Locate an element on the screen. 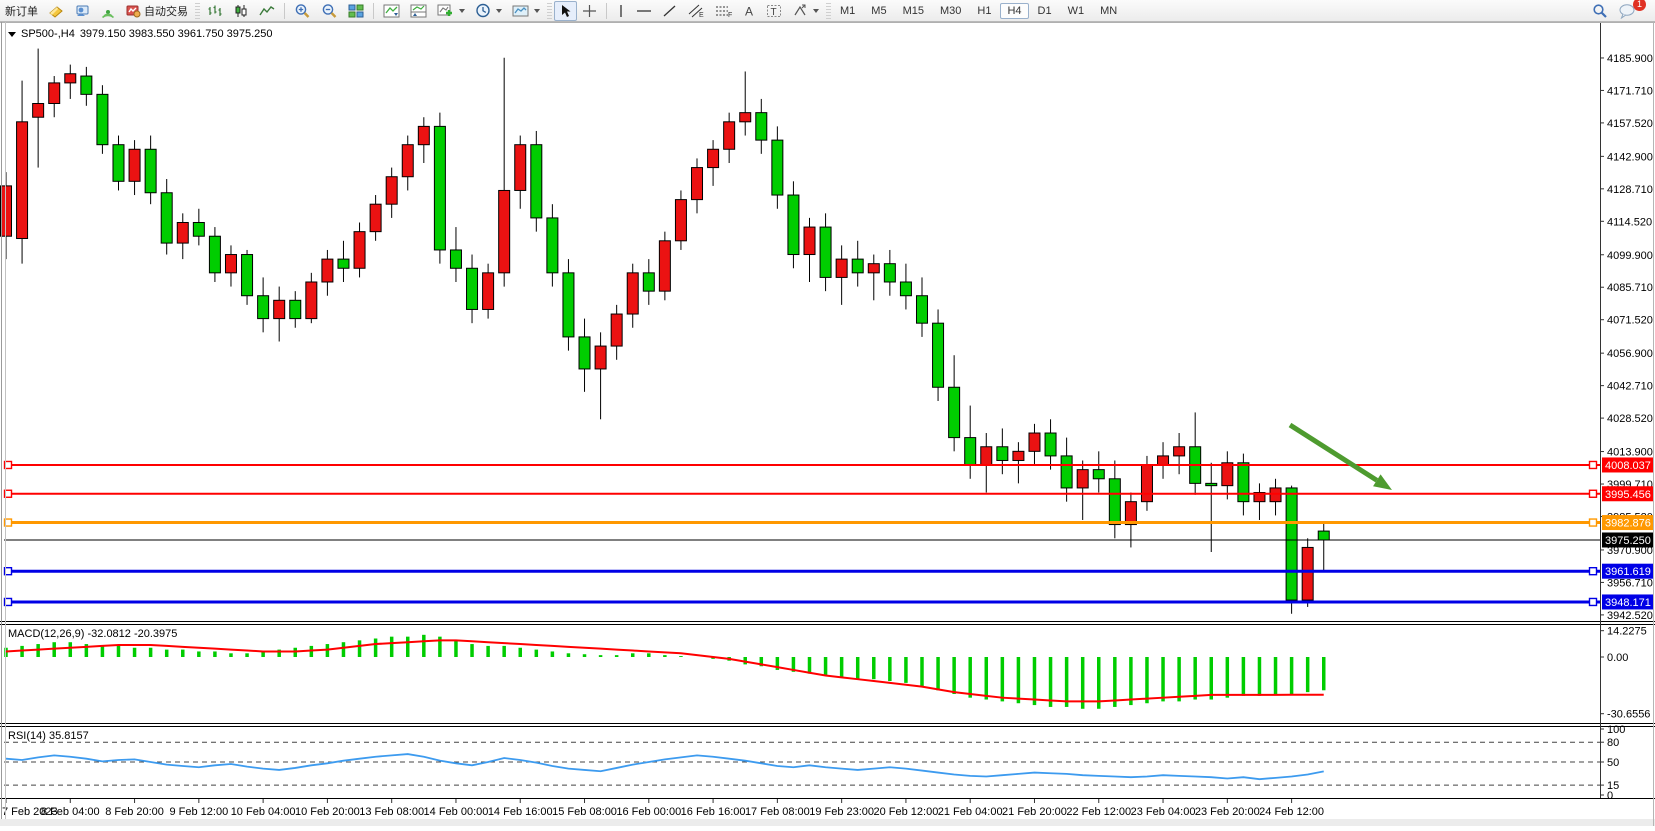 The image size is (1655, 831). chat-badge: 1 is located at coordinates (1639, 5).